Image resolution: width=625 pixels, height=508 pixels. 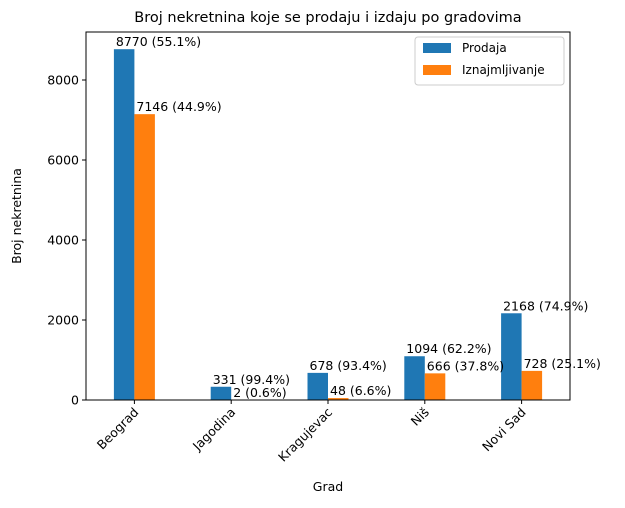 What do you see at coordinates (448, 348) in the screenshot?
I see `bar-label-prodaja-ni-: 1094 (62.2%)` at bounding box center [448, 348].